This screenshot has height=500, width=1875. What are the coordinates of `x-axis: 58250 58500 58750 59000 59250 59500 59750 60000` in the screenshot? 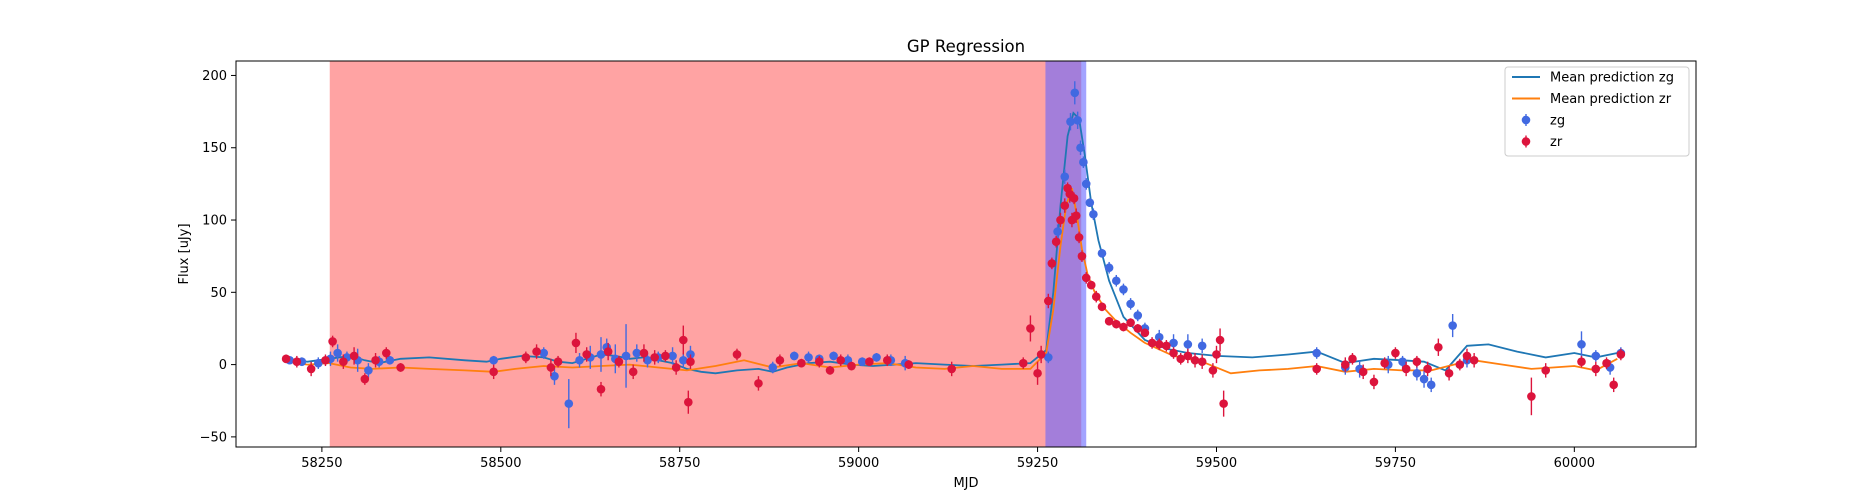 It's located at (948, 459).